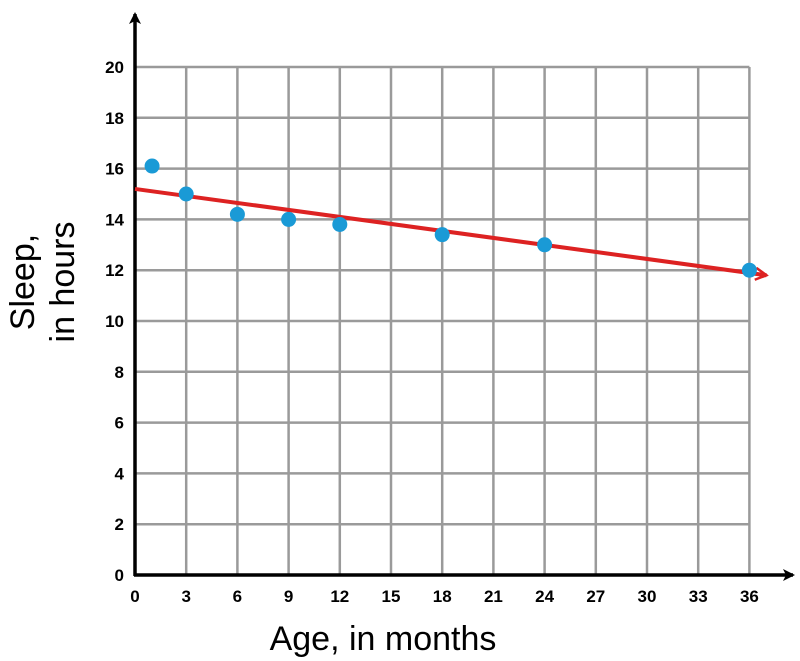  What do you see at coordinates (134, 596) in the screenshot?
I see `x-tick-label: 0` at bounding box center [134, 596].